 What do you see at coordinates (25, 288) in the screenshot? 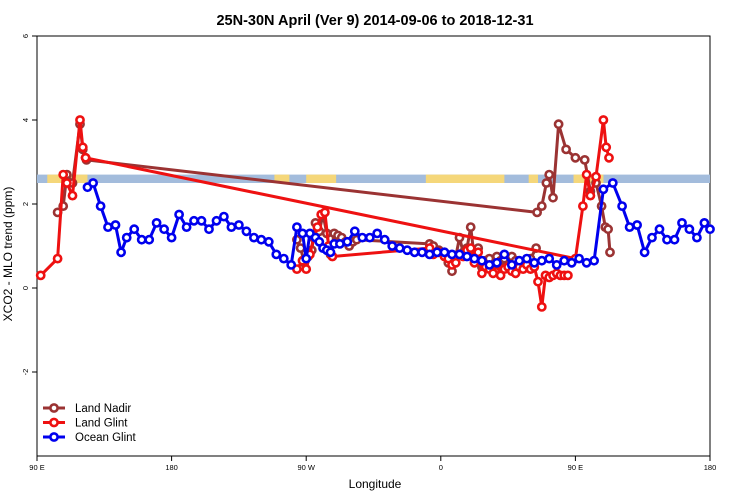
I see `y-tick-label: 0` at bounding box center [25, 288].